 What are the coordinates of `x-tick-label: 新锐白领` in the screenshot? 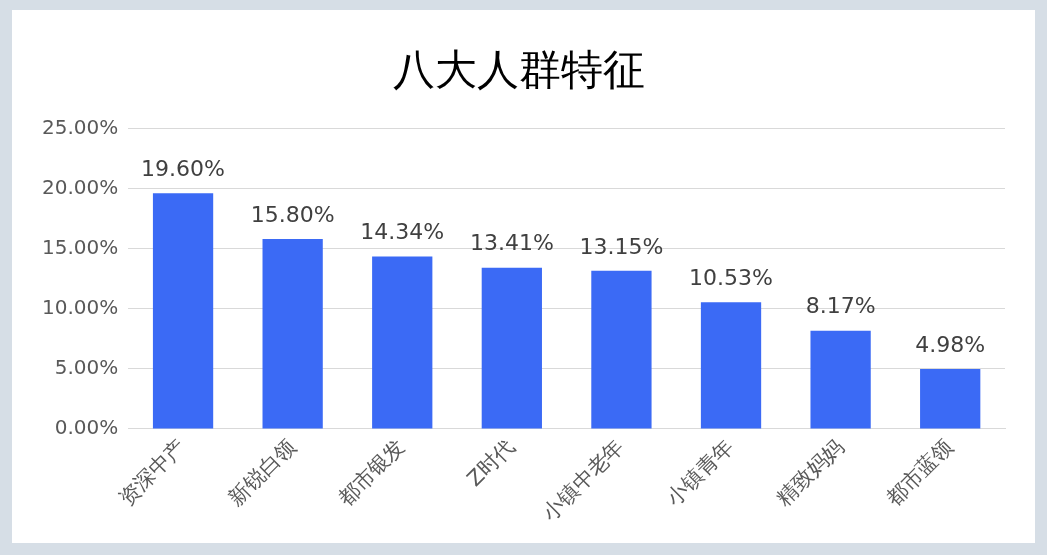 It's located at (262, 472).